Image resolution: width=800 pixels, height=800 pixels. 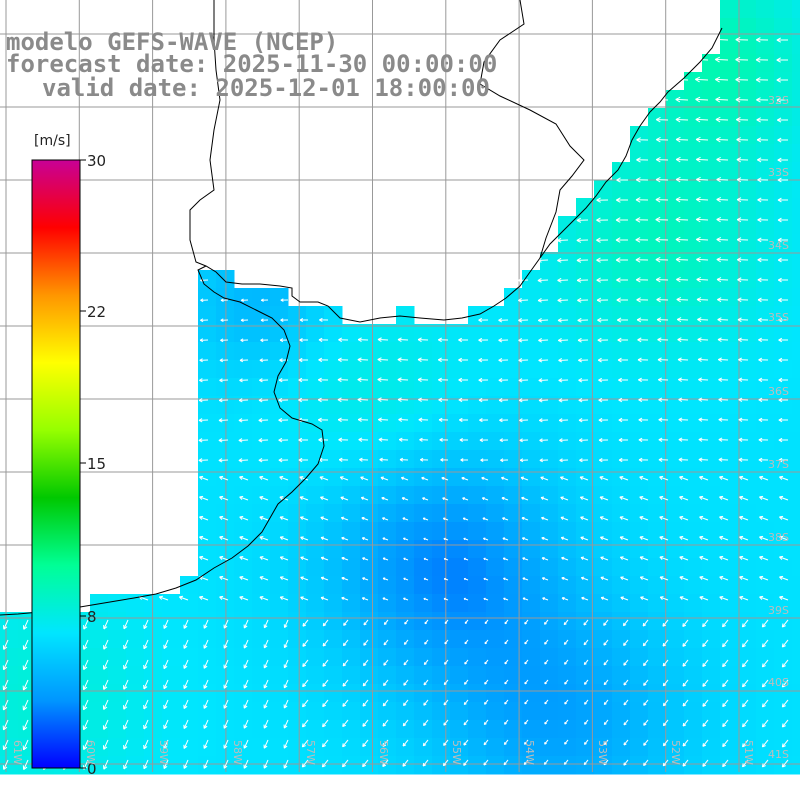 I want to click on lat-label-39s: 39S, so click(x=778, y=610).